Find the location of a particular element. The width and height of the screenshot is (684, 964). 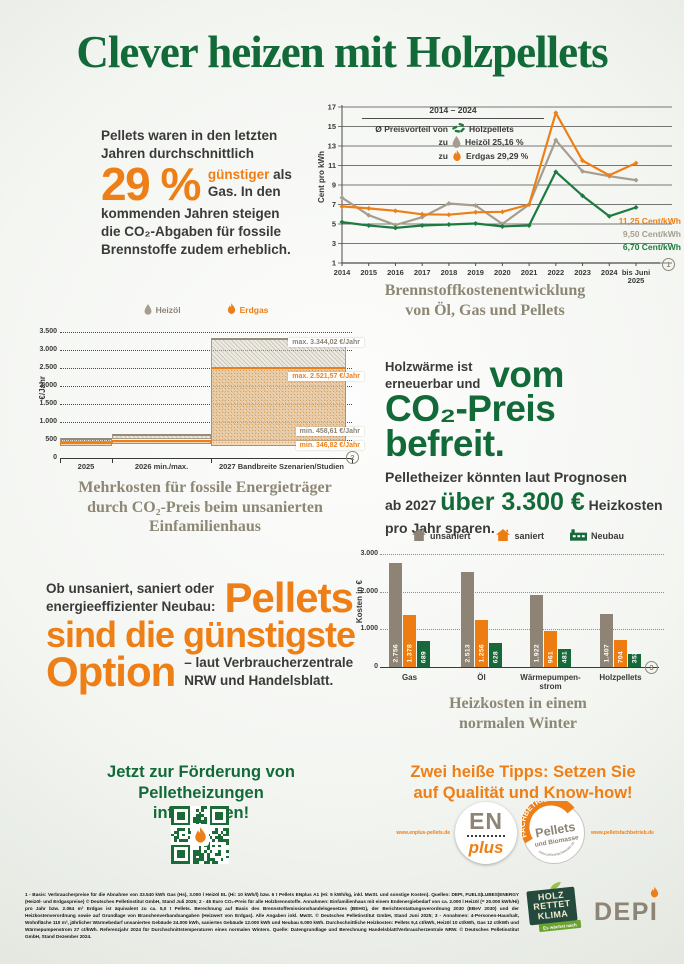

co2-body-line: Heizkosten is located at coordinates (623, 505).